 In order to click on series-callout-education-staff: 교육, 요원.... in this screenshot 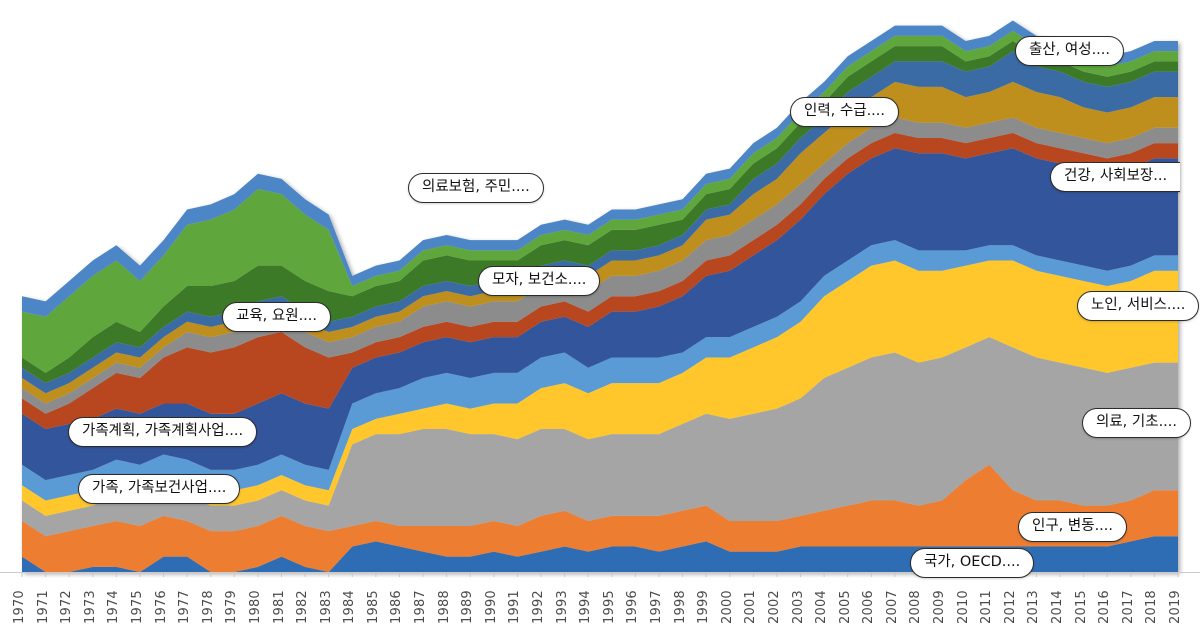, I will do `click(277, 317)`.